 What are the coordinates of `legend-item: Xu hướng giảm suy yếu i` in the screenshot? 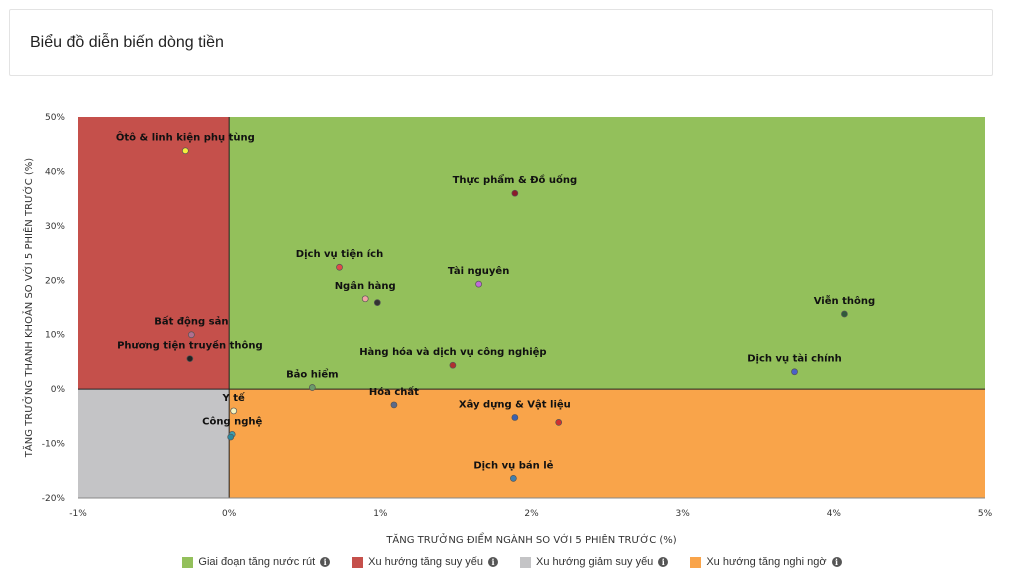 It's located at (594, 562).